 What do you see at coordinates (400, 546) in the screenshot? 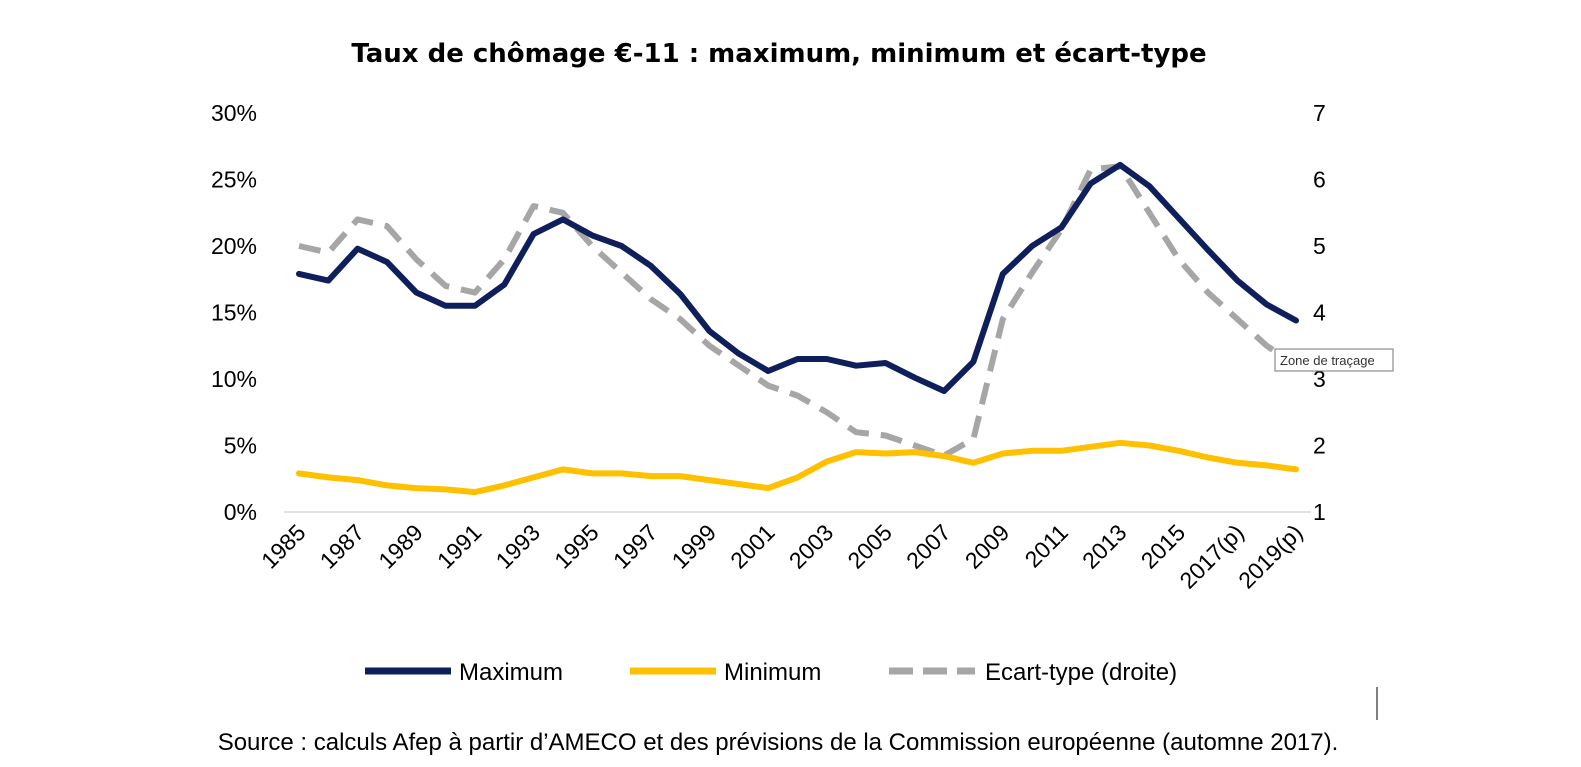
I see `x-tick-label: 1989` at bounding box center [400, 546].